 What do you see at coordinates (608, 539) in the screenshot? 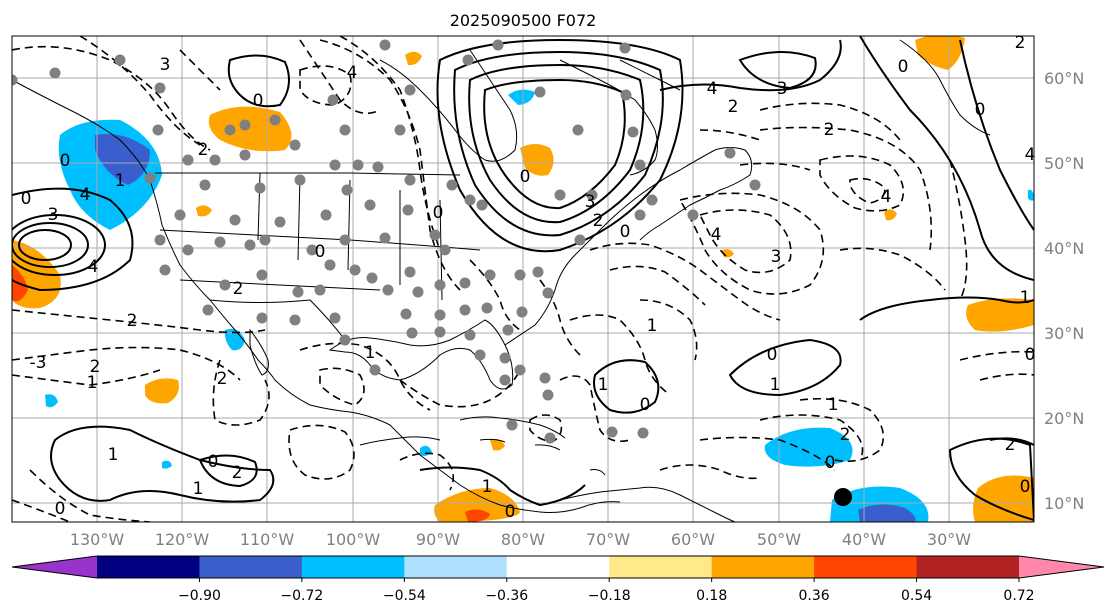
I see `lon-label: 70°W` at bounding box center [608, 539].